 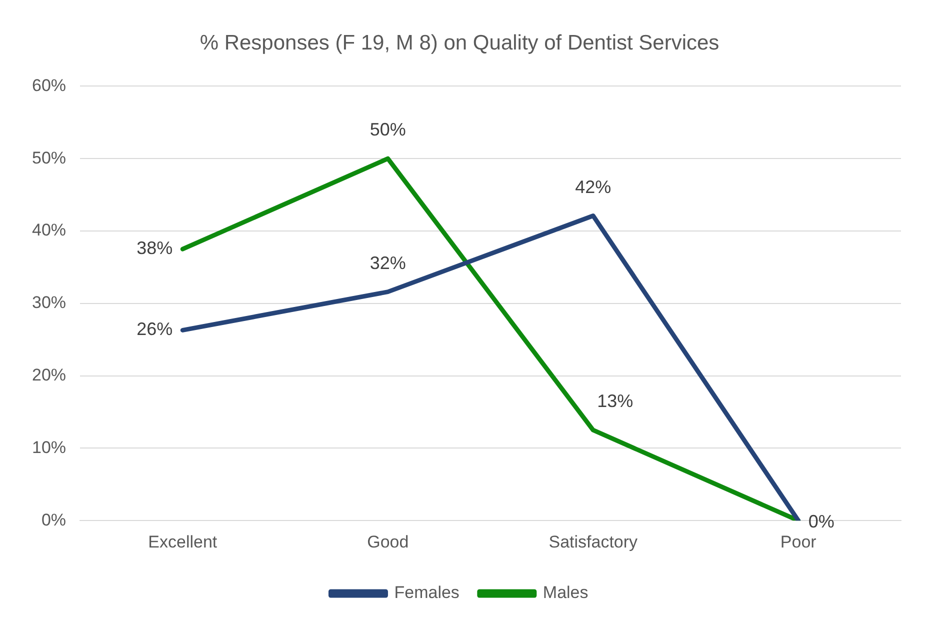 What do you see at coordinates (821, 522) in the screenshot?
I see `data-label: 0%` at bounding box center [821, 522].